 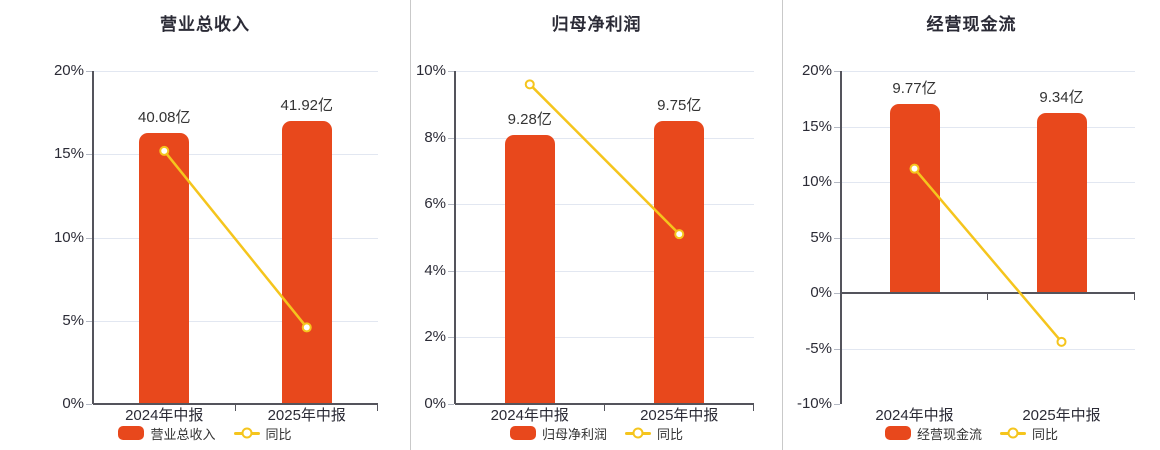 What do you see at coordinates (183, 434) in the screenshot?
I see `legend-label: 营业总收入` at bounding box center [183, 434].